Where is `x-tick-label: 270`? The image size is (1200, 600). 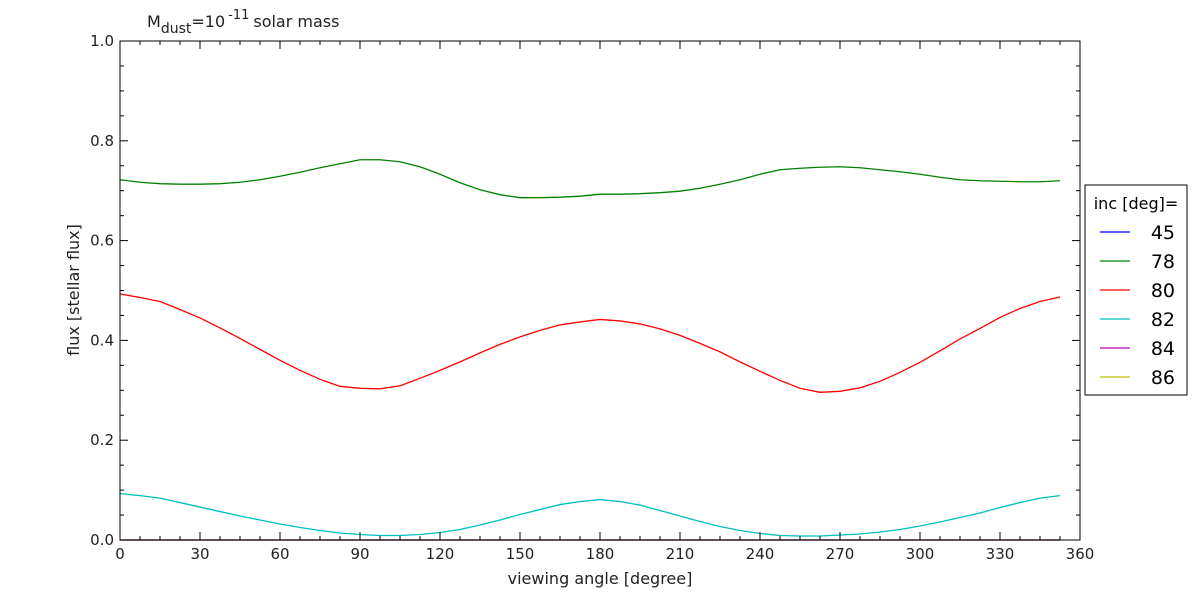 x-tick-label: 270 is located at coordinates (840, 554).